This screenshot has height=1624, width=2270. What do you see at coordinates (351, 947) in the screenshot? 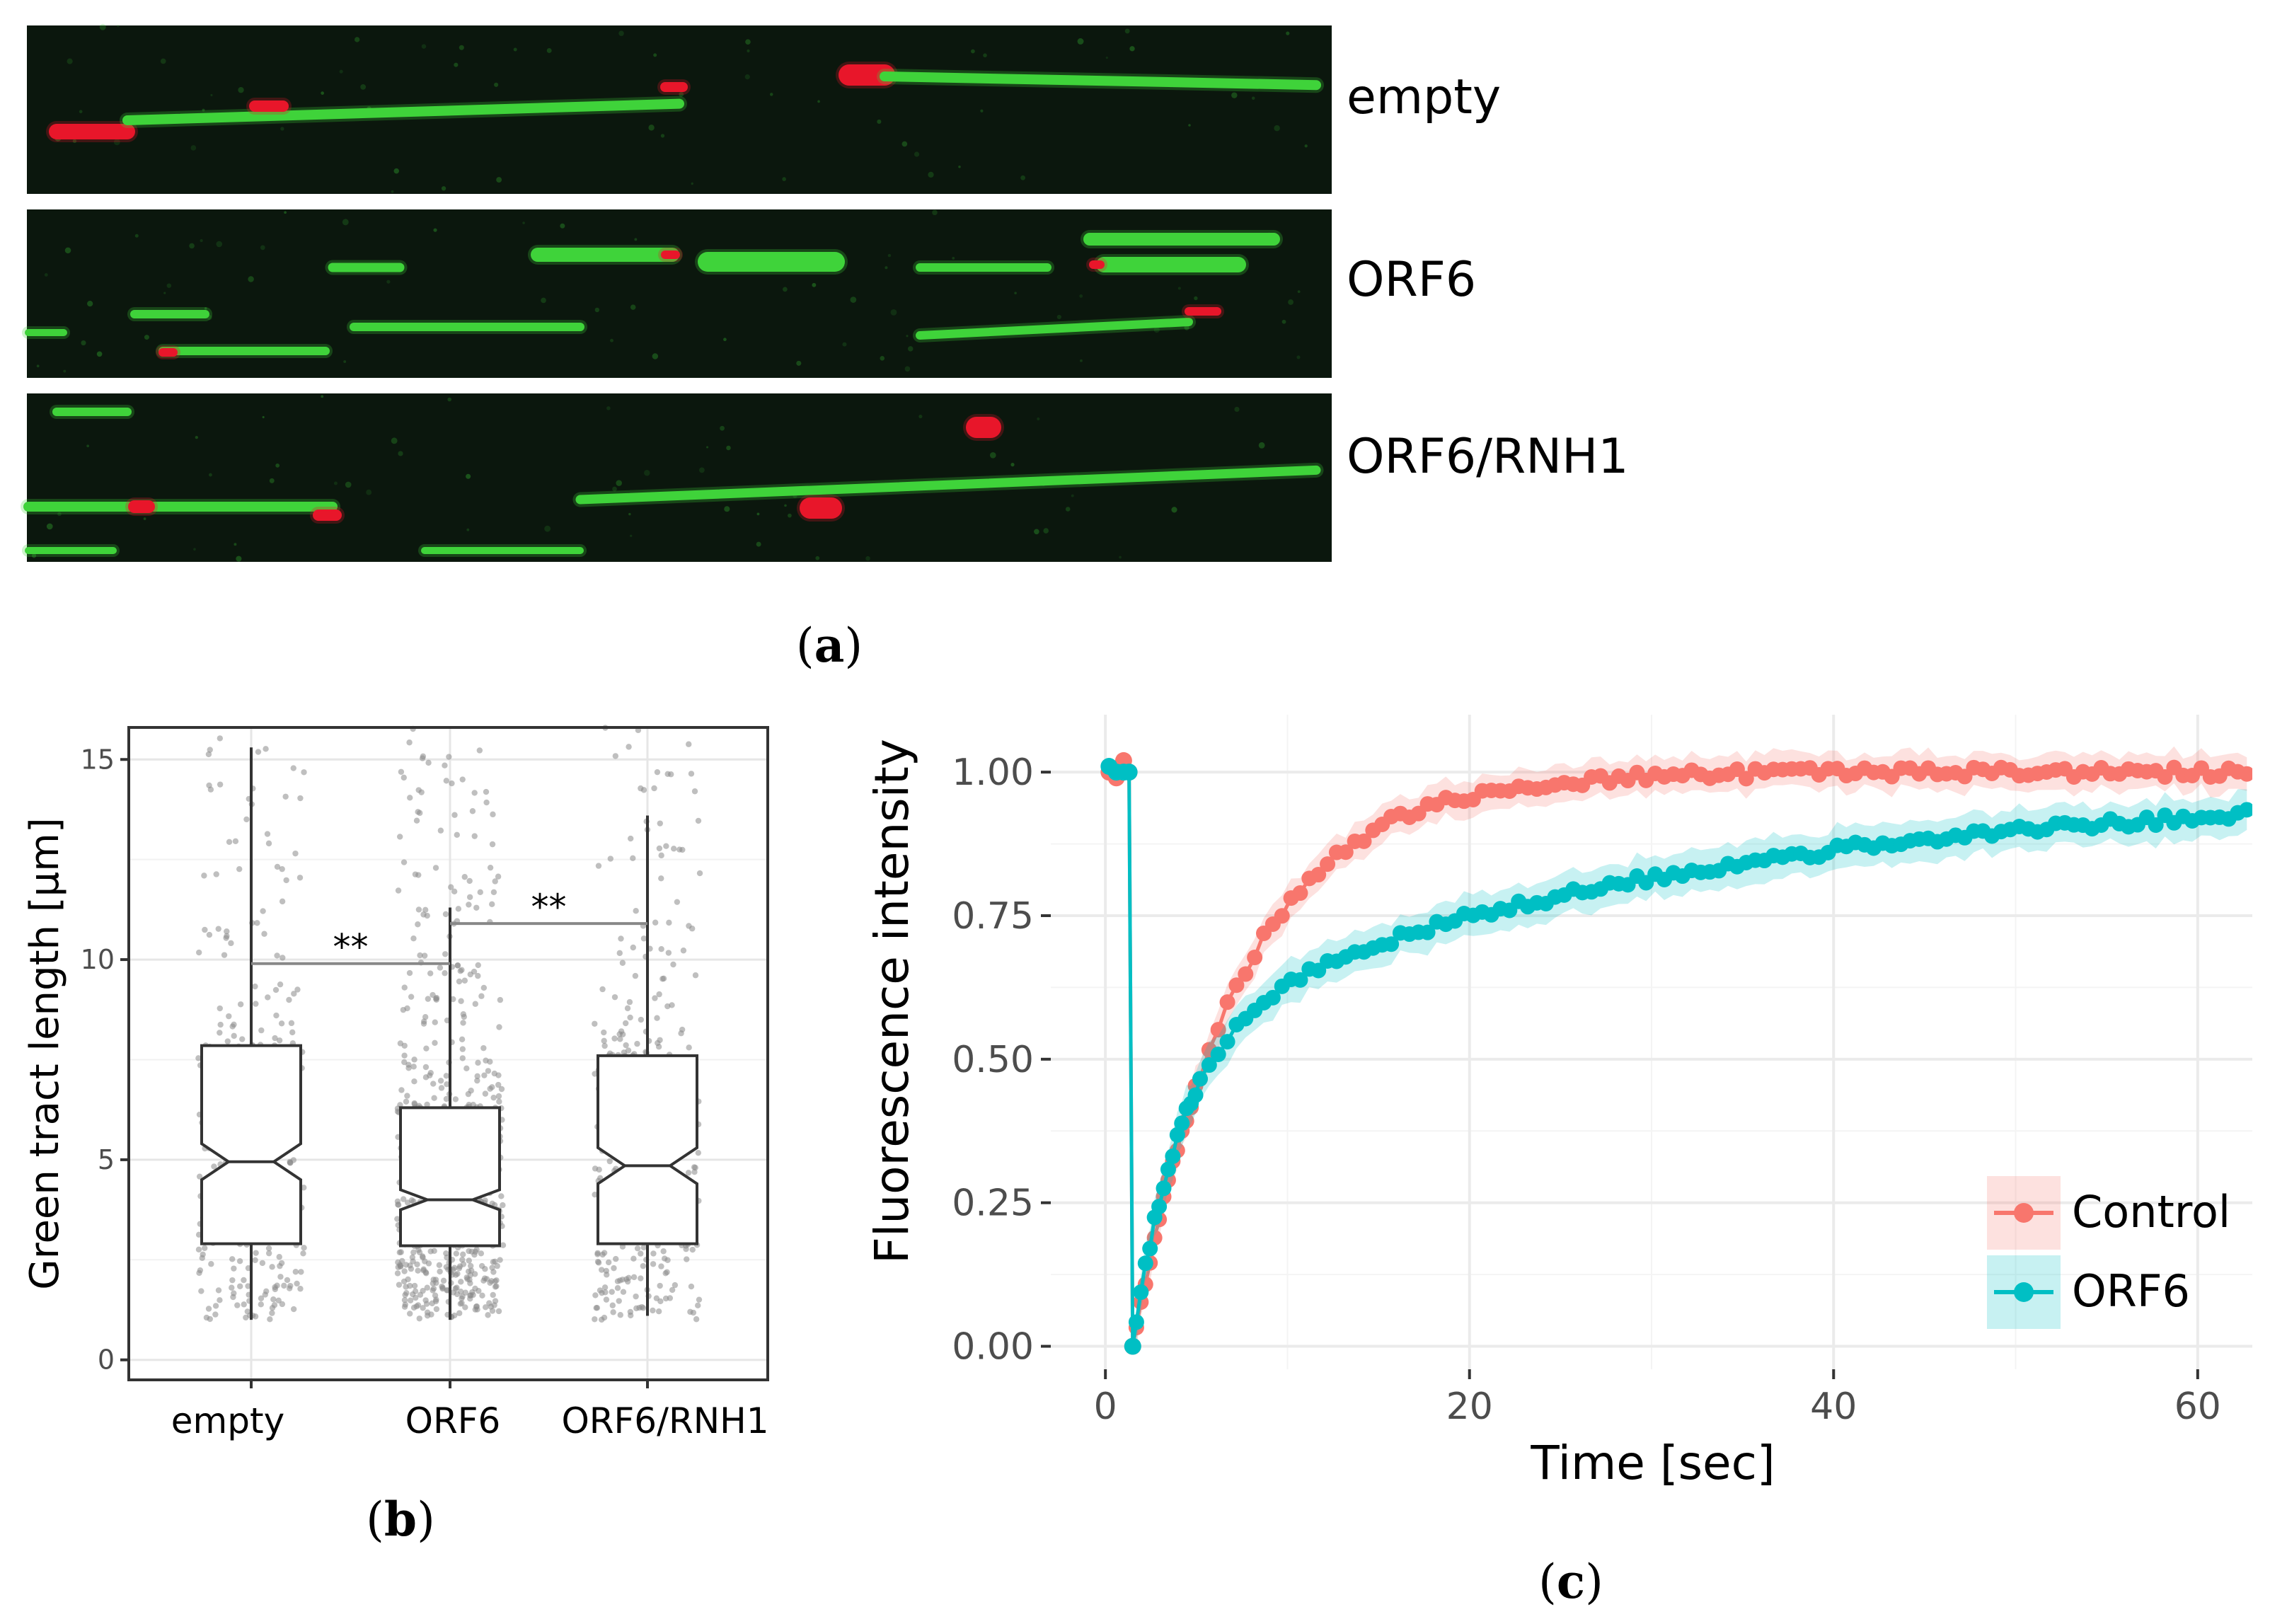
I see `significance-stars: **` at bounding box center [351, 947].